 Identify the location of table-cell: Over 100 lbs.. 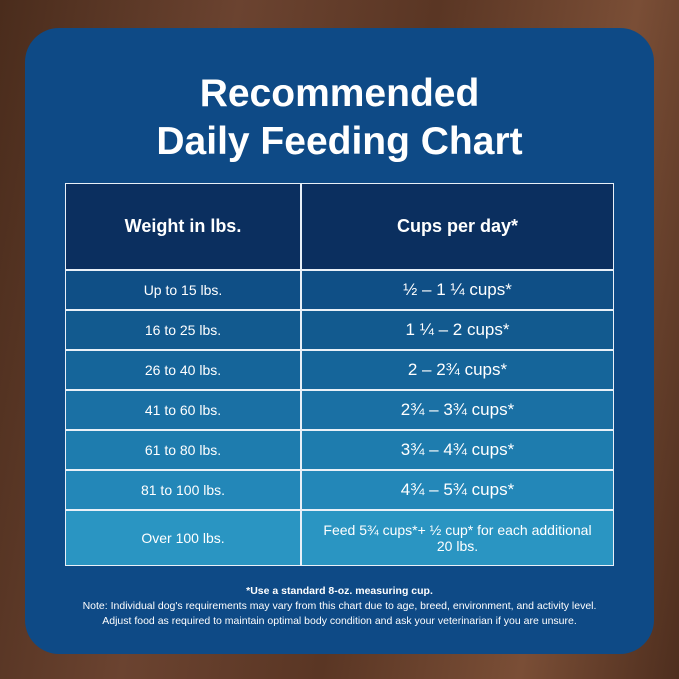
(183, 538).